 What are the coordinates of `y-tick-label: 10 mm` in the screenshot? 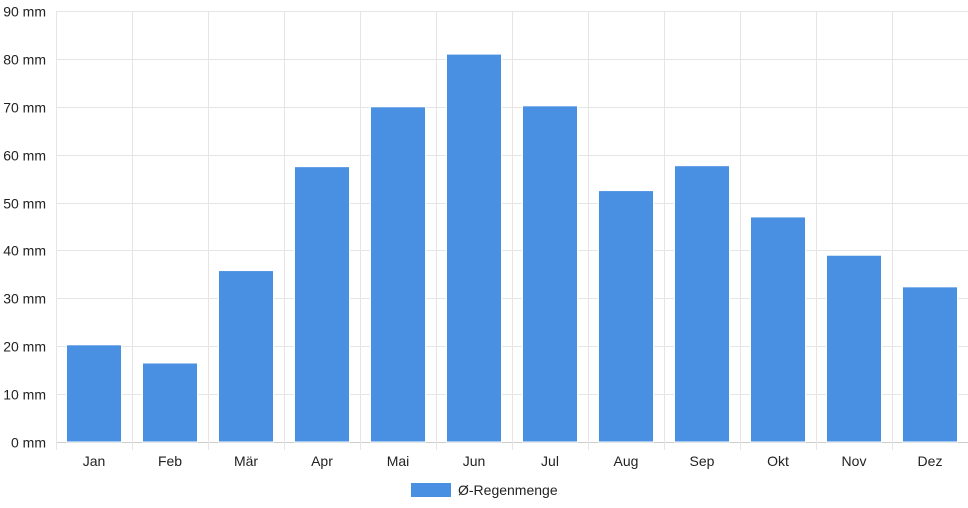 It's located at (24, 395).